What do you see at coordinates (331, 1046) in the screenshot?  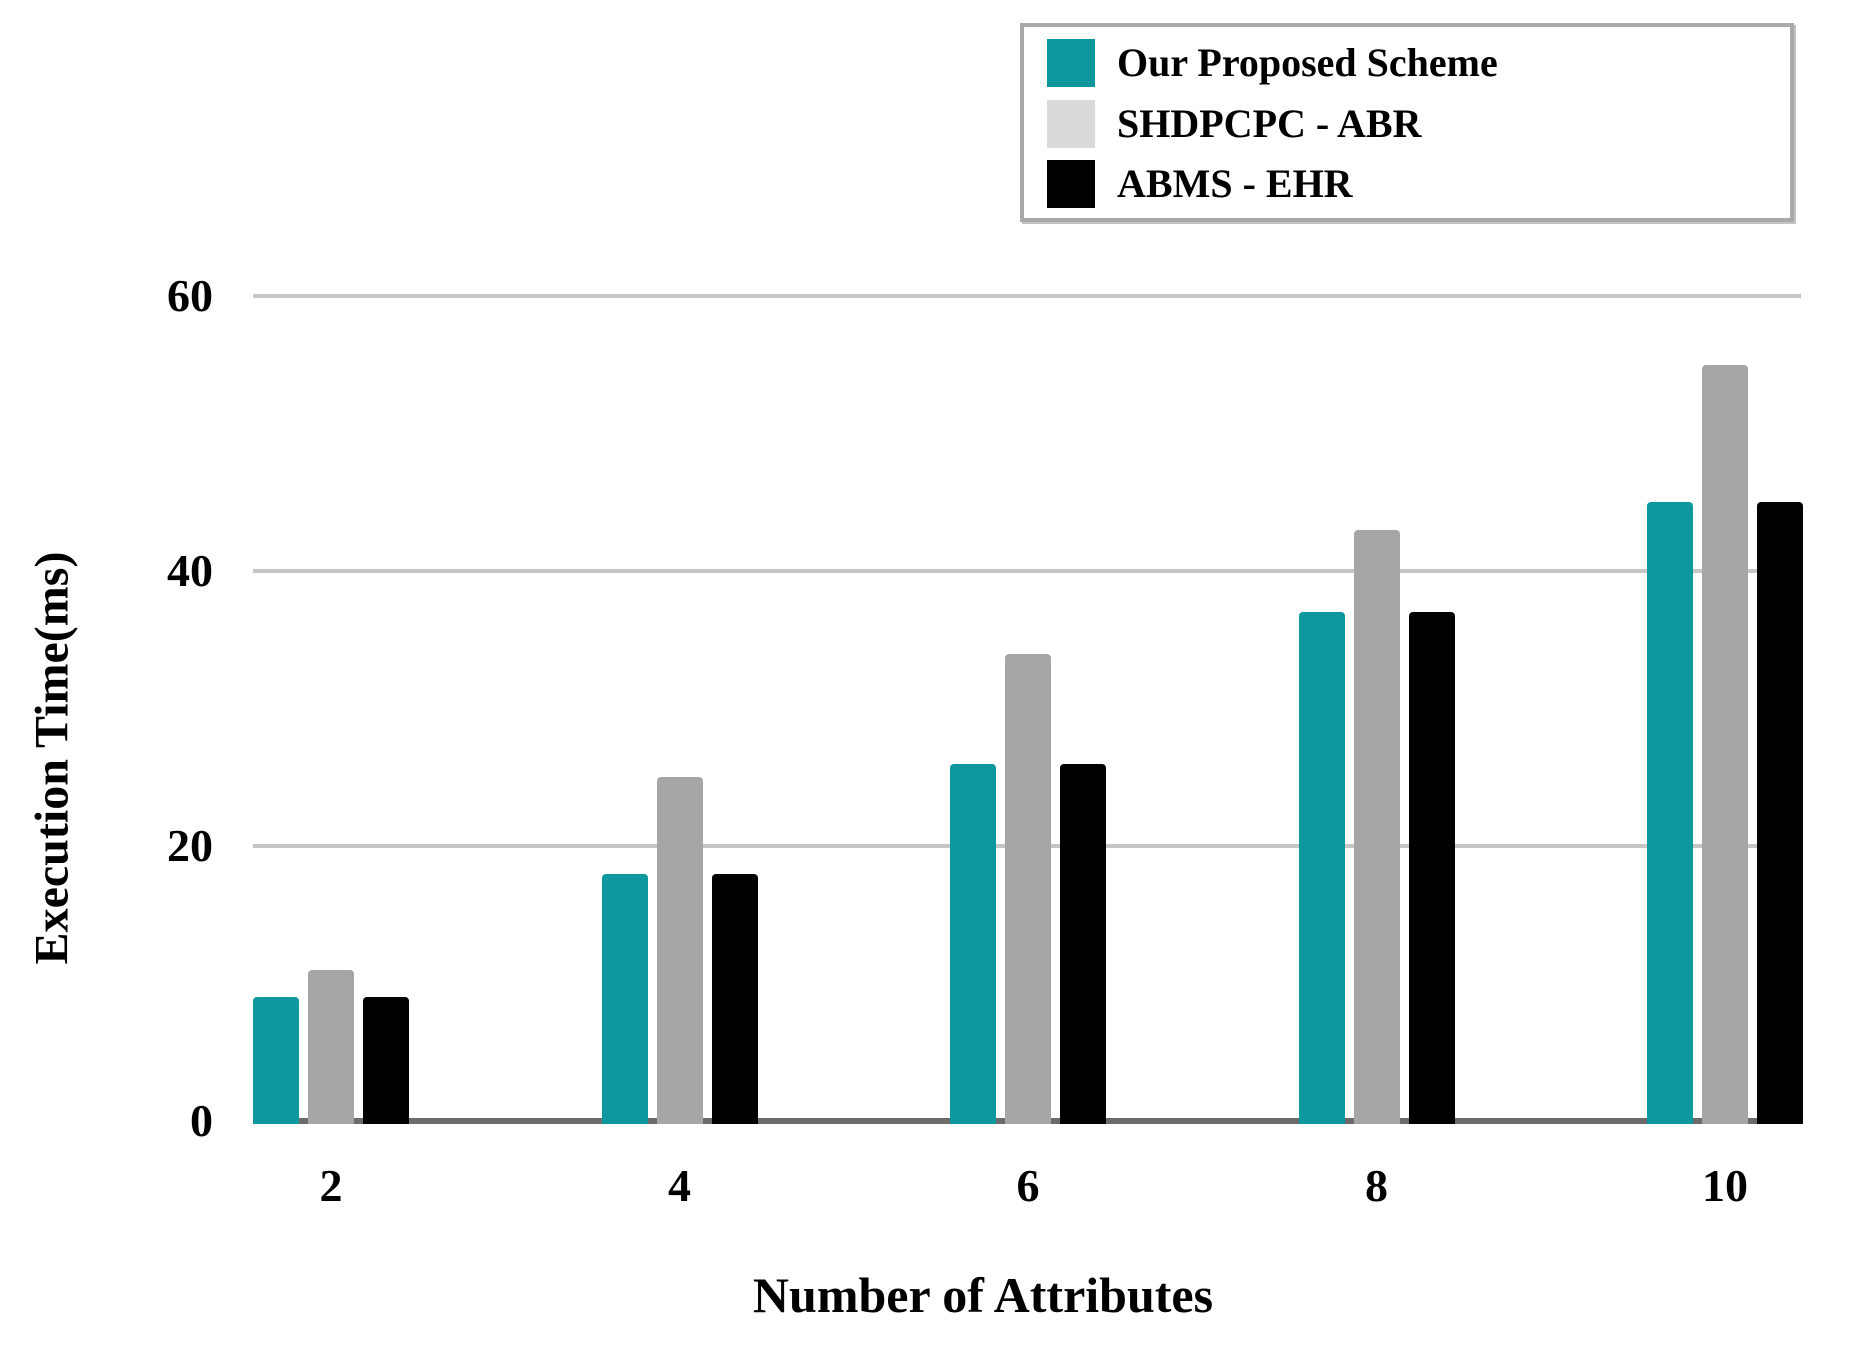 I see `bar-shdpcpc-abr-x2` at bounding box center [331, 1046].